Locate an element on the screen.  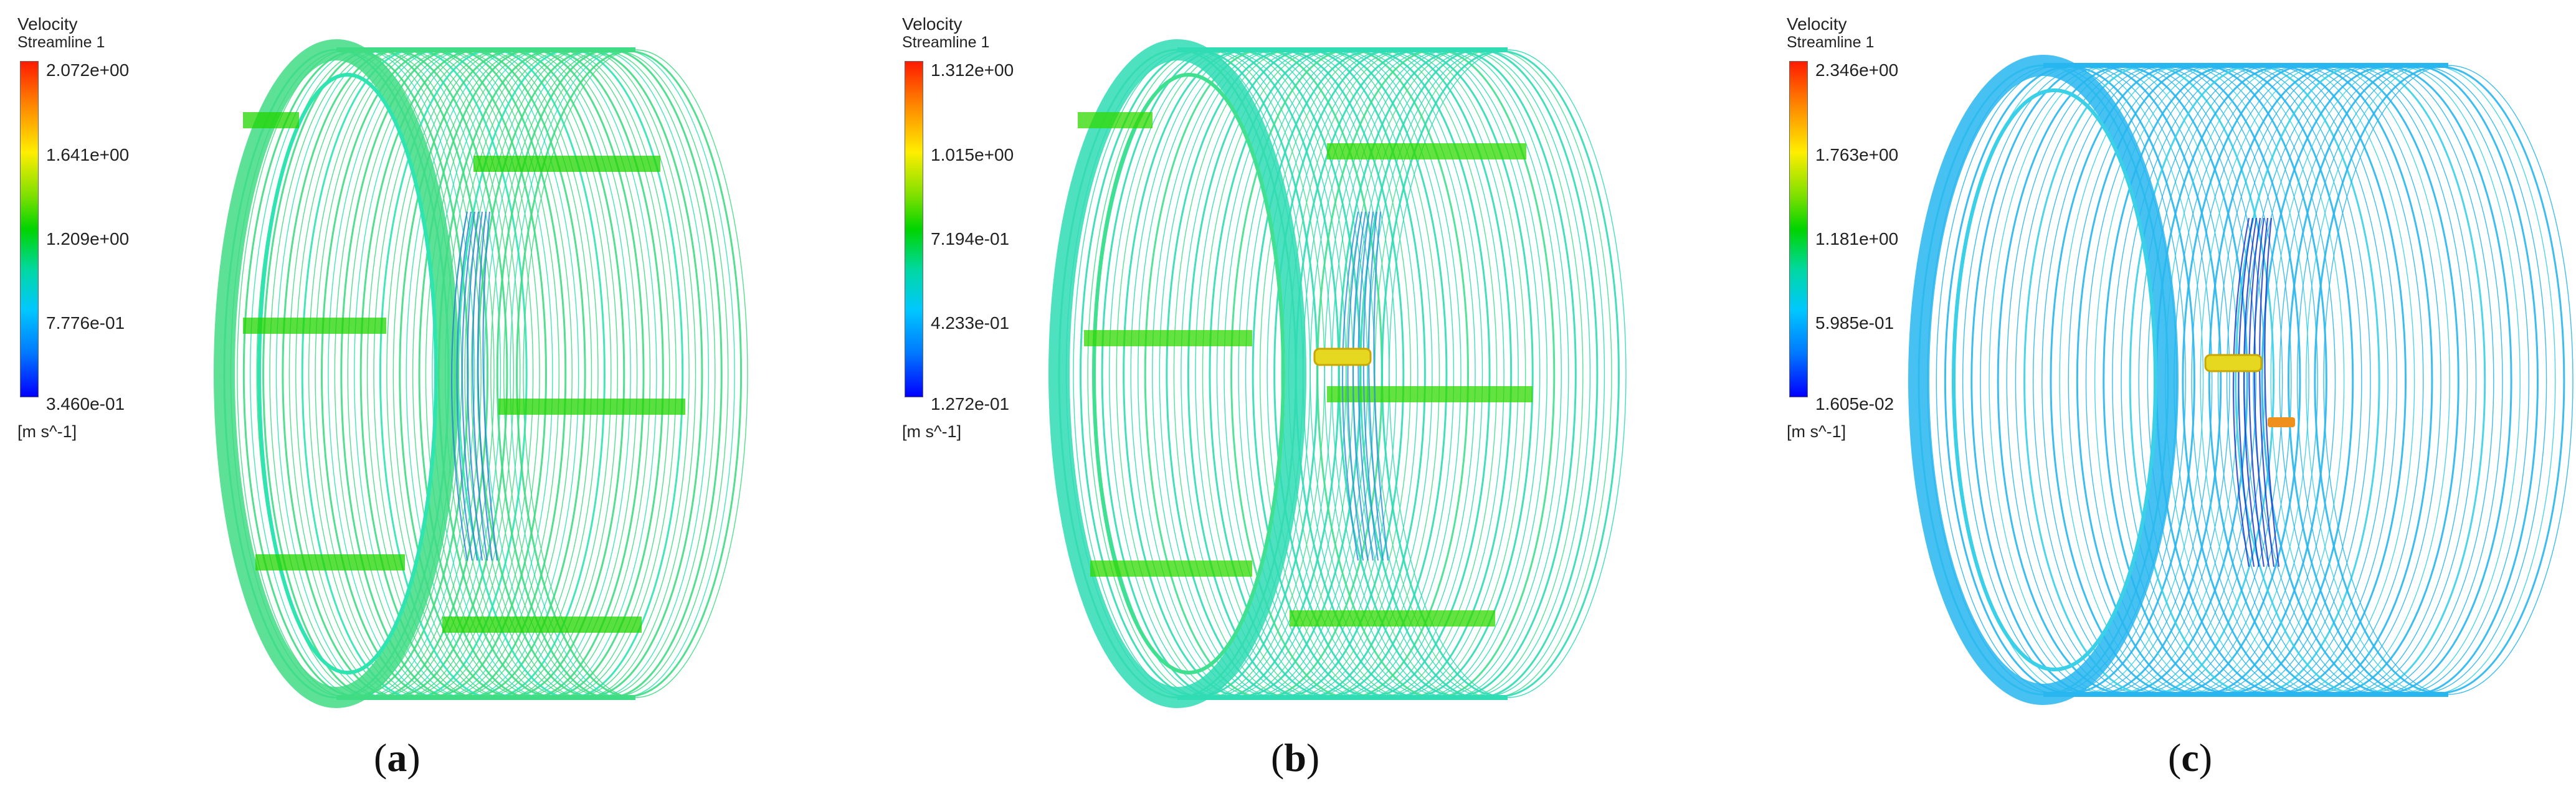
legend-tick-max: 2.346e+00 is located at coordinates (1857, 70).